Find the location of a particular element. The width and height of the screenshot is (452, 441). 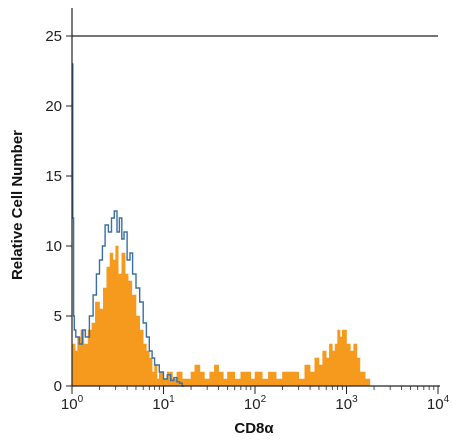

y-tick-label: 15 is located at coordinates (53, 176).